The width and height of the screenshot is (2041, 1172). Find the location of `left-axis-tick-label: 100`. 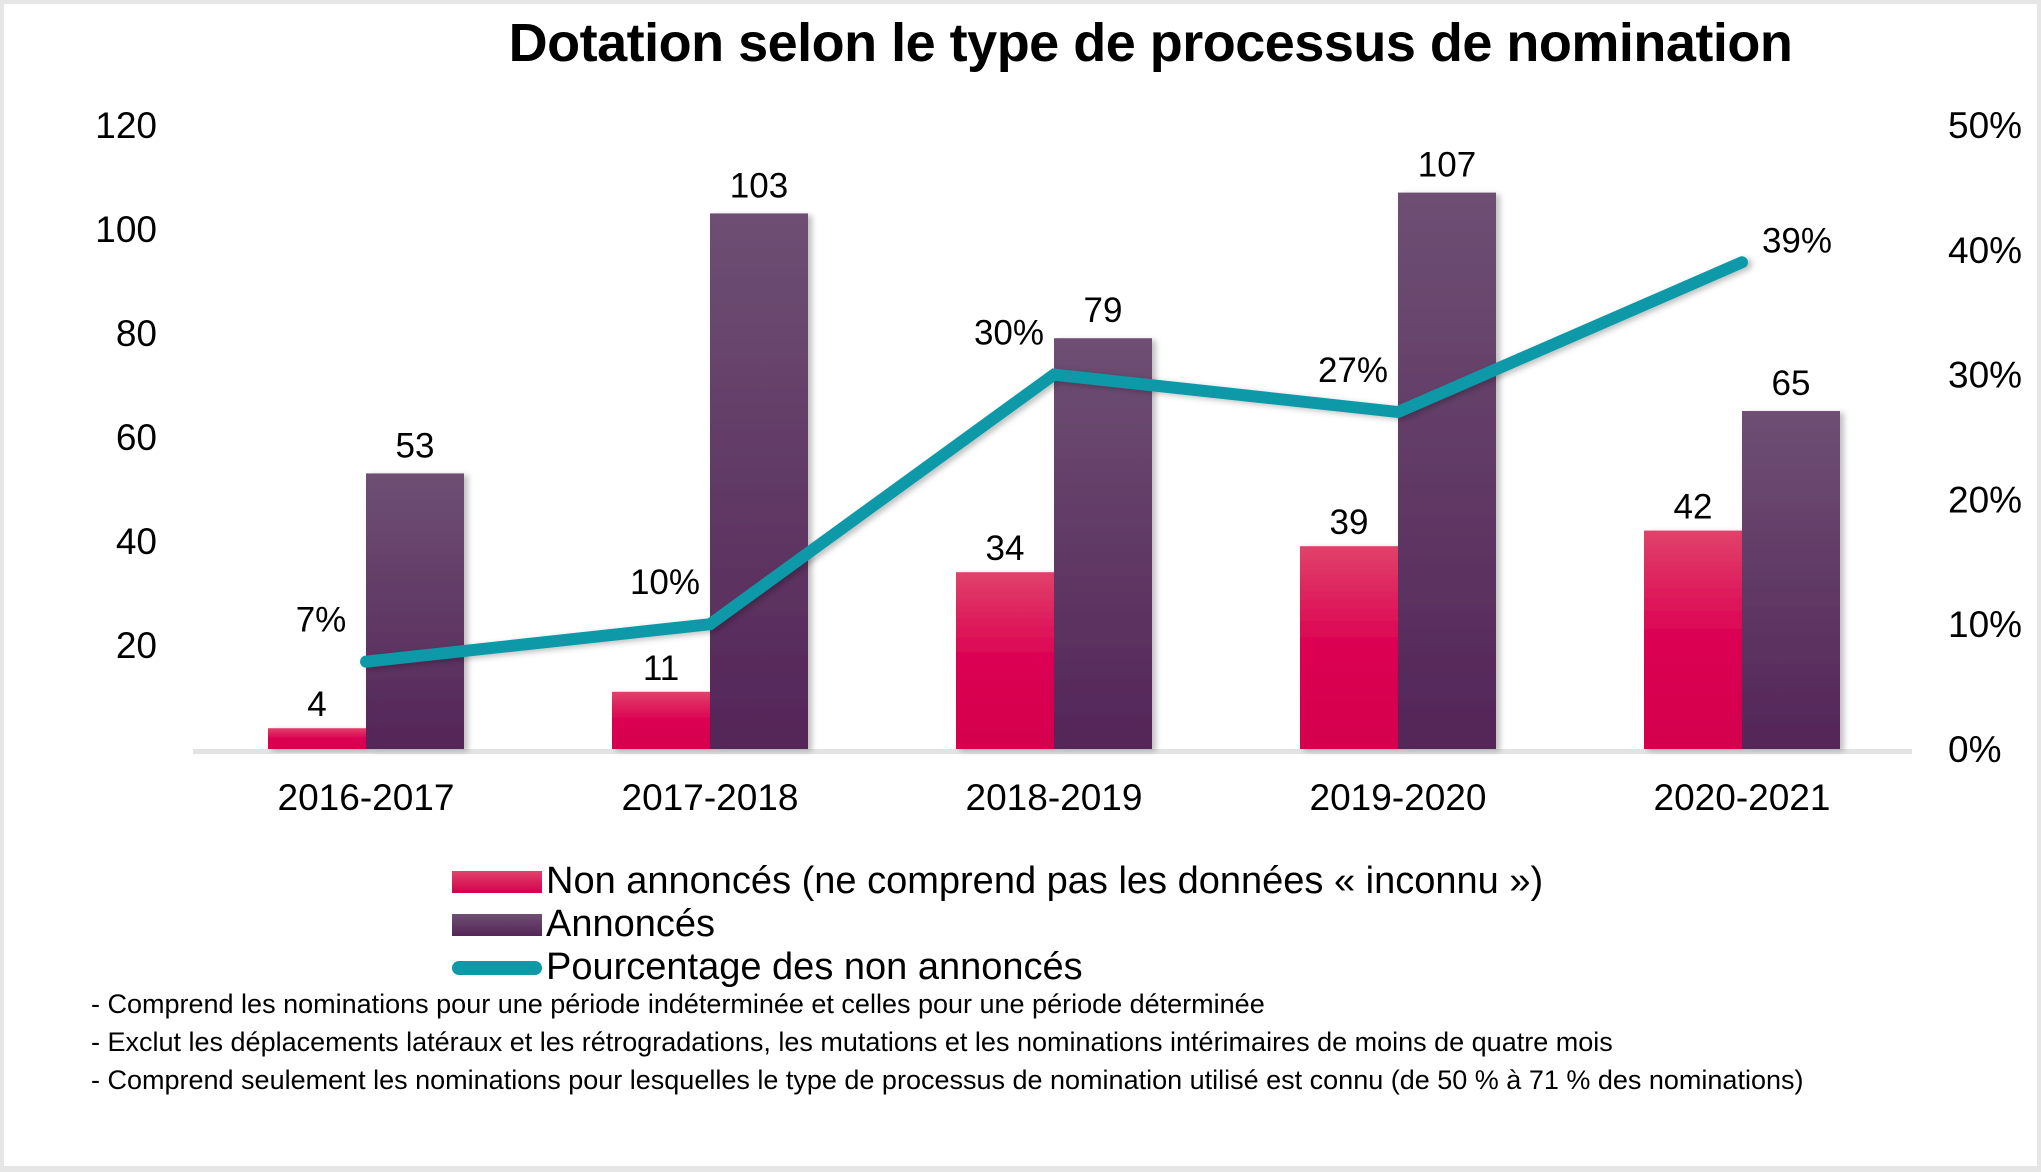

left-axis-tick-label: 100 is located at coordinates (126, 229).